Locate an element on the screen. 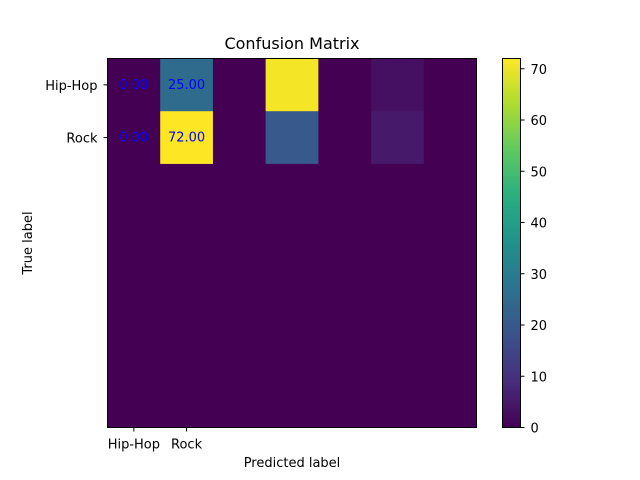  heatmap-cell-r2-c2 is located at coordinates (239, 190).